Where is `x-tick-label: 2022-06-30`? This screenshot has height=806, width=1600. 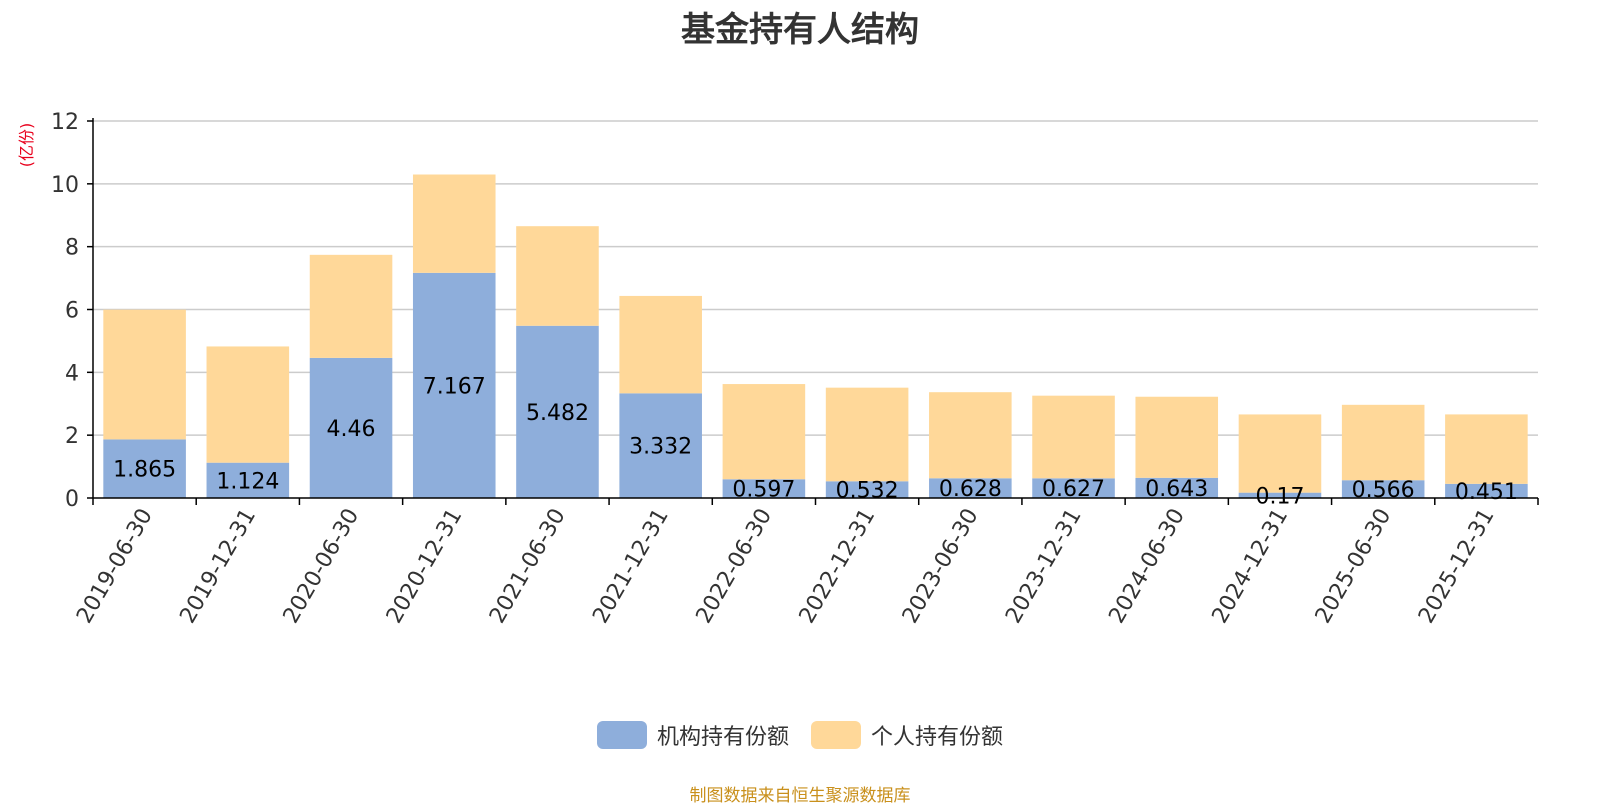
x-tick-label: 2022-06-30 is located at coordinates (735, 566).